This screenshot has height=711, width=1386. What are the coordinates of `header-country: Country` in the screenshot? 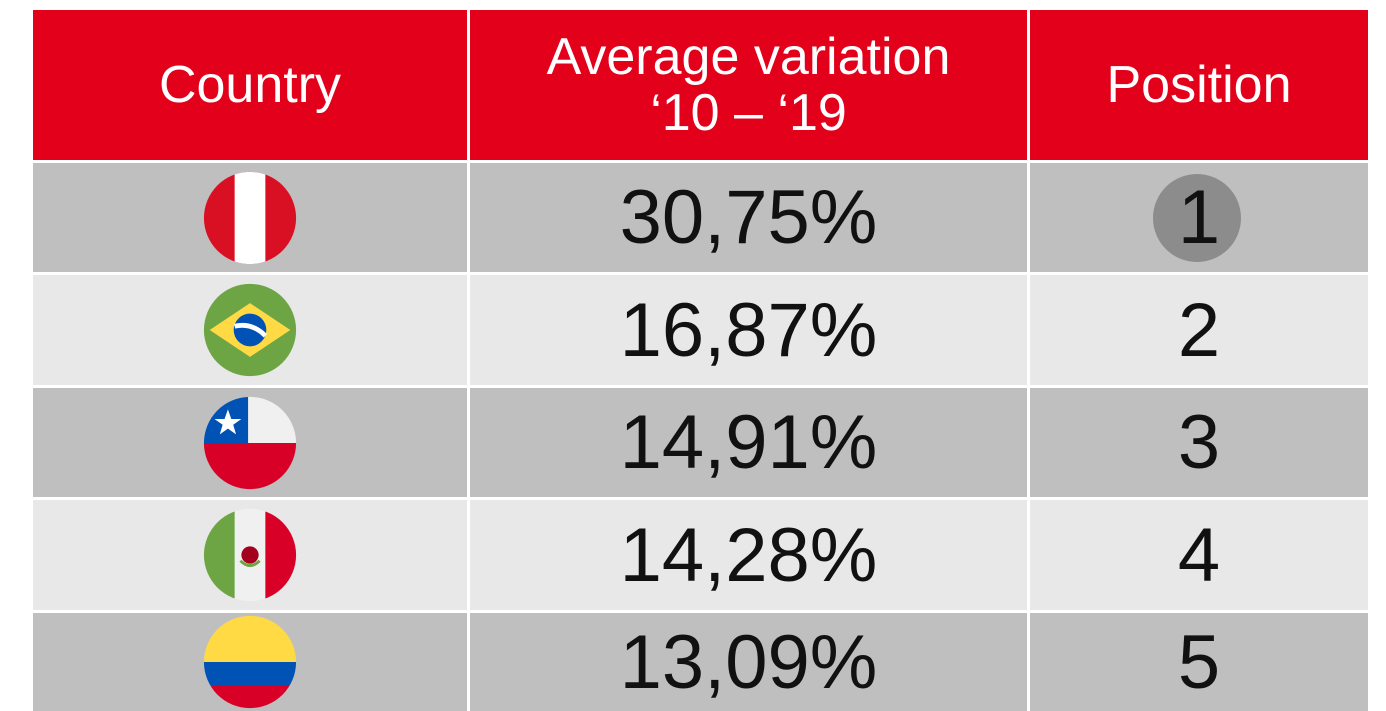 It's located at (250, 85).